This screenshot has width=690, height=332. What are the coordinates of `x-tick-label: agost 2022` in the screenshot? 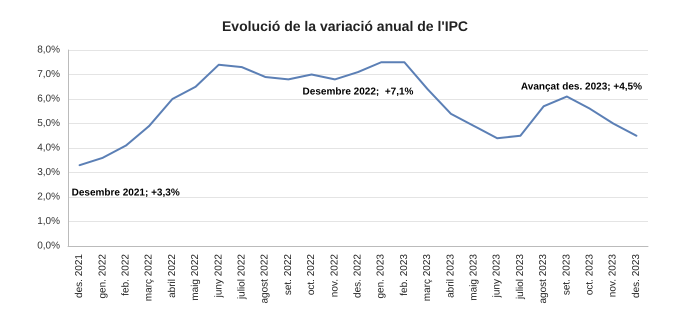 It's located at (265, 279).